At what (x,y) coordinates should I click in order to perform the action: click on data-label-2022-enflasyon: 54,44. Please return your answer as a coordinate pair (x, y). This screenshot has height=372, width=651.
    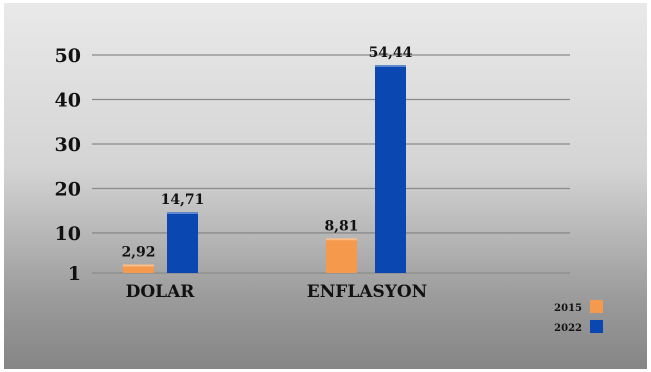
    Looking at the image, I should click on (391, 53).